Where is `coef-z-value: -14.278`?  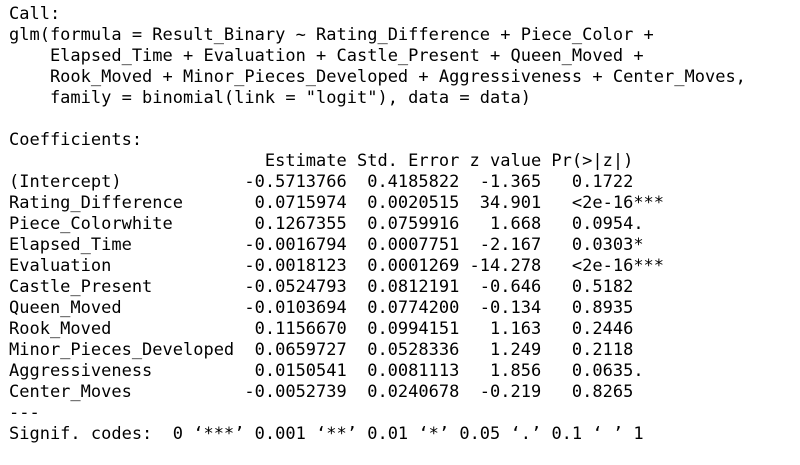
coef-z-value: -14.278 is located at coordinates (505, 266).